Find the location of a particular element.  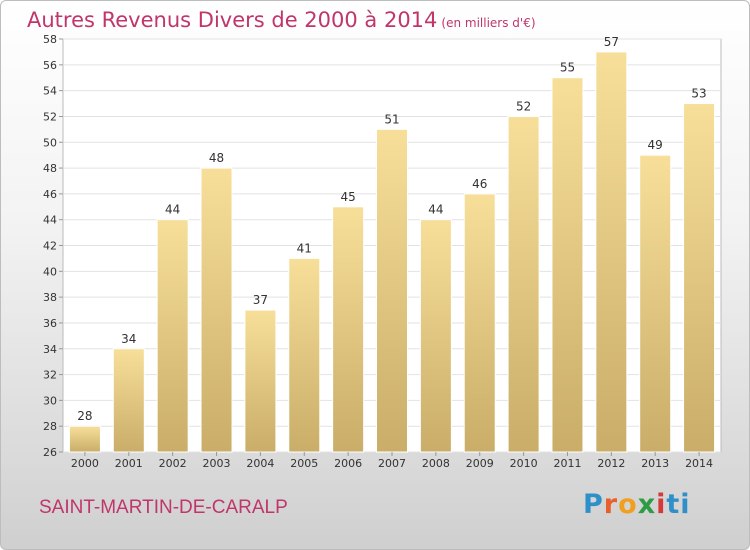

x-tick-label: 2003 is located at coordinates (217, 463).